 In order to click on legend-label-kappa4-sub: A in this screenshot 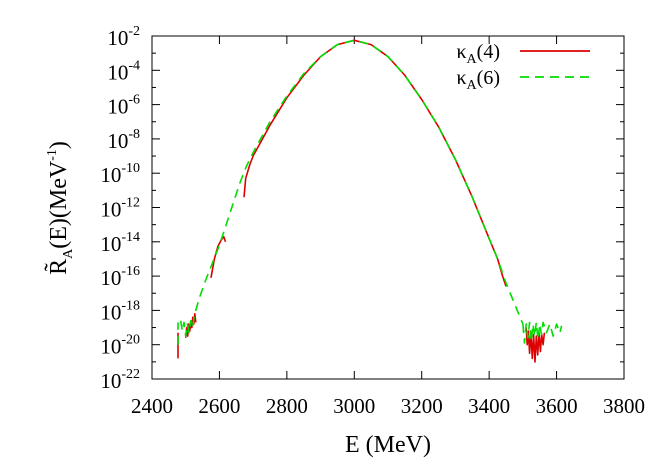, I will do `click(472, 59)`.